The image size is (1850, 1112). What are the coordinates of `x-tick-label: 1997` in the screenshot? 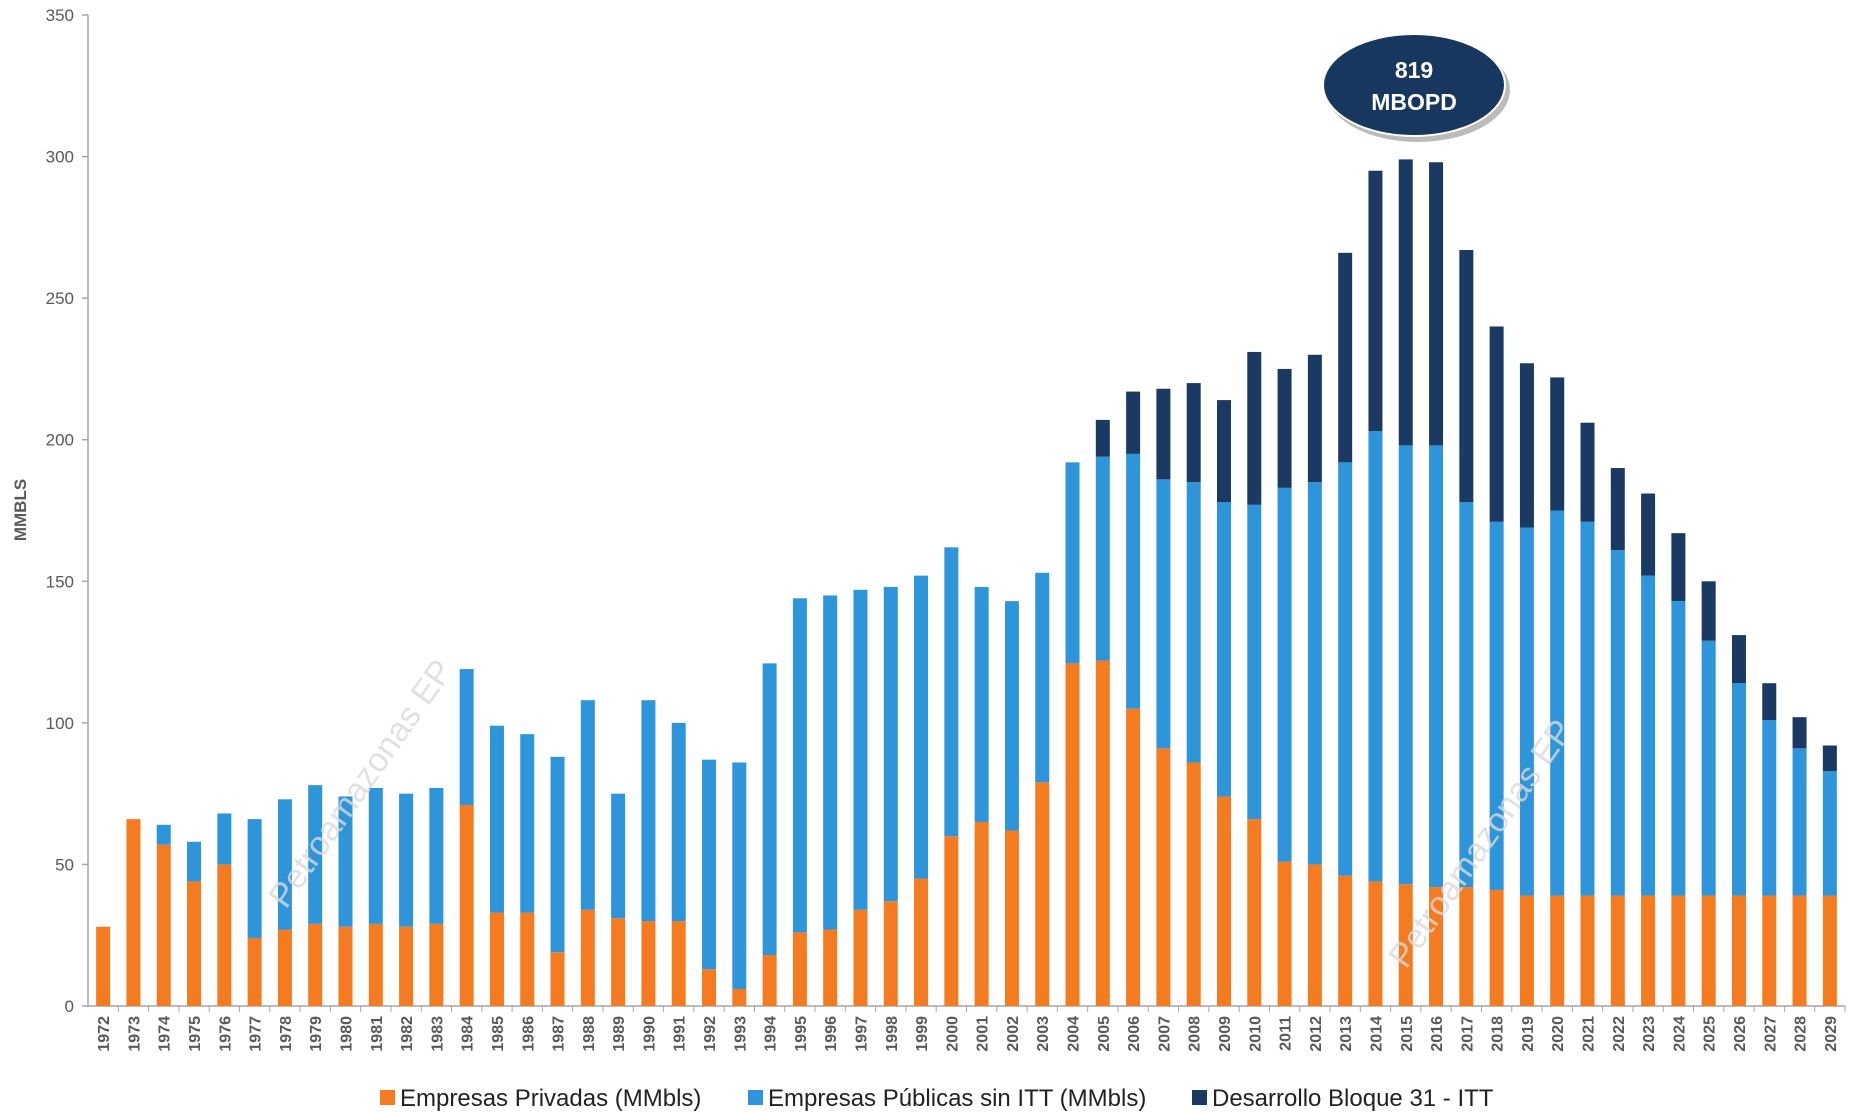 It's located at (861, 1034).